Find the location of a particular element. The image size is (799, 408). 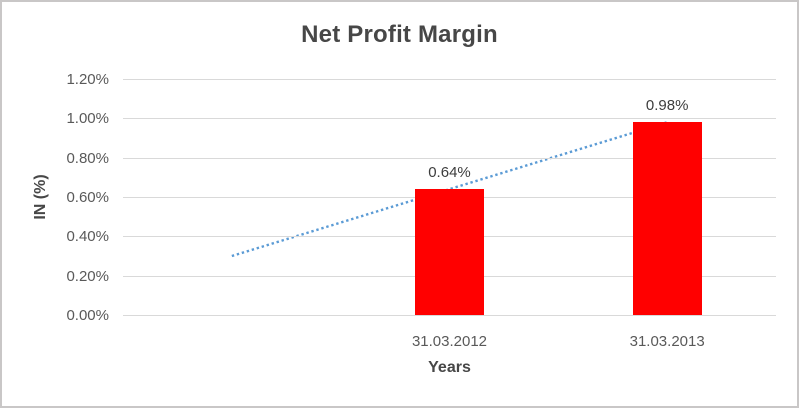

bar-data-label: 0.98% is located at coordinates (667, 106).